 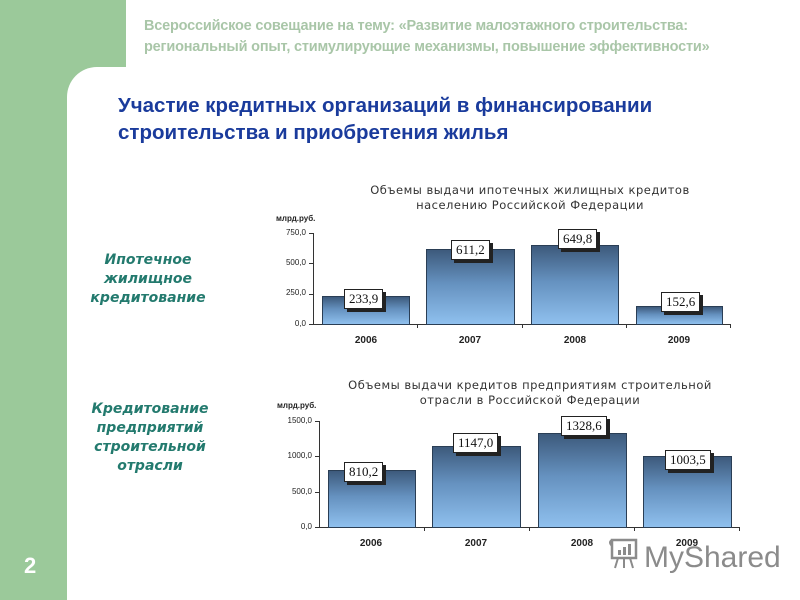 I want to click on data-label: 1147,0, so click(x=476, y=443).